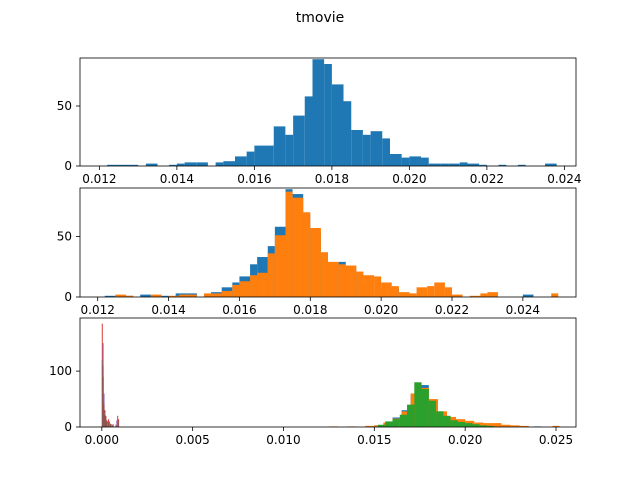  Describe the element at coordinates (60, 371) in the screenshot. I see `y-tick-label: 100` at that location.